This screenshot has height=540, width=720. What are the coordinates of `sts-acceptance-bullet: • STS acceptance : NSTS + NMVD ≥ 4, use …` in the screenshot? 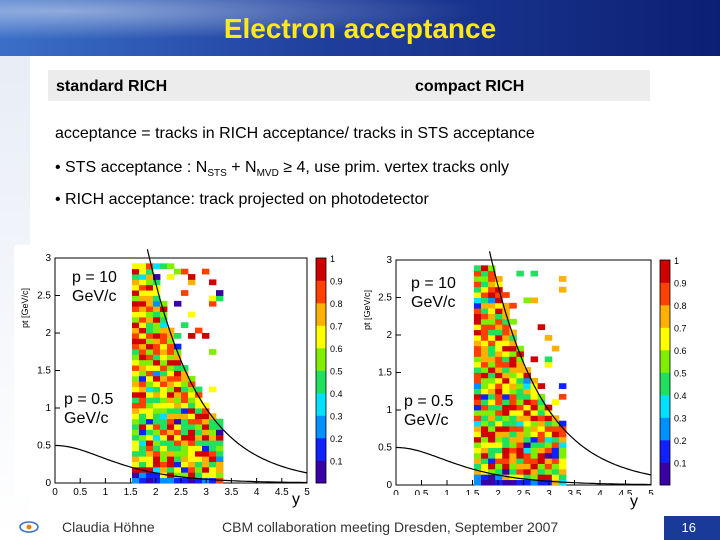 It's located at (282, 169).